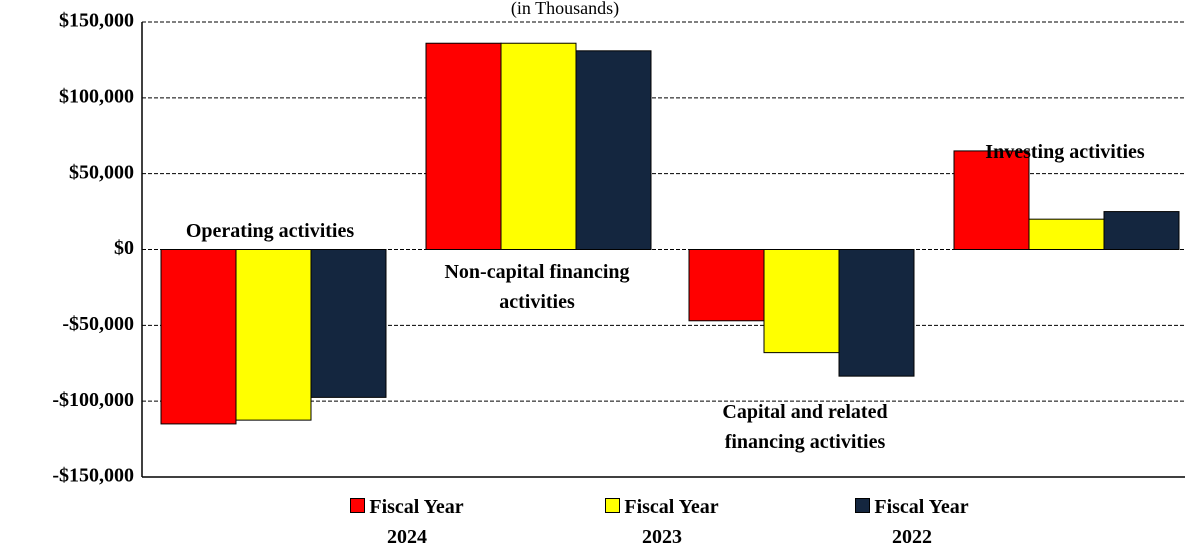  I want to click on y-tick-label: $150,000, so click(96, 21).